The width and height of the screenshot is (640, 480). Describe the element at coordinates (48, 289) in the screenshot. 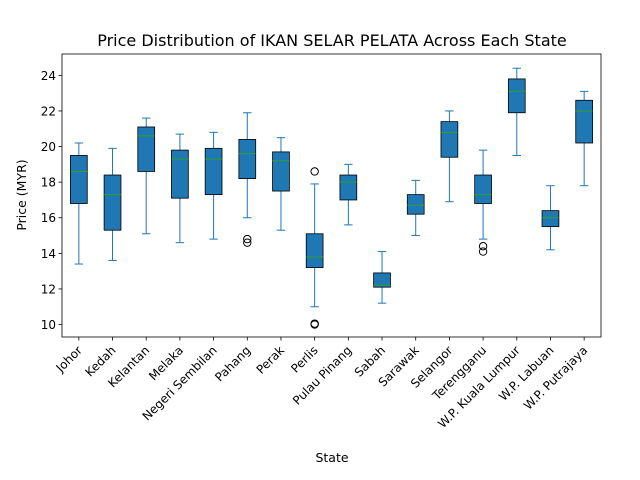

I see `y-tick-label: 12` at that location.